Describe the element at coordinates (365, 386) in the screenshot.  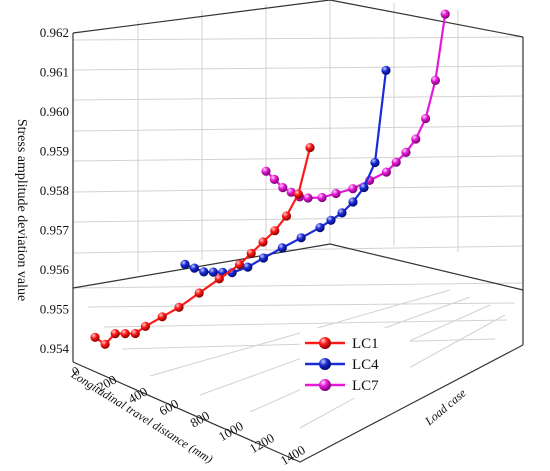
I see `legend-label-lc7: LC7` at that location.